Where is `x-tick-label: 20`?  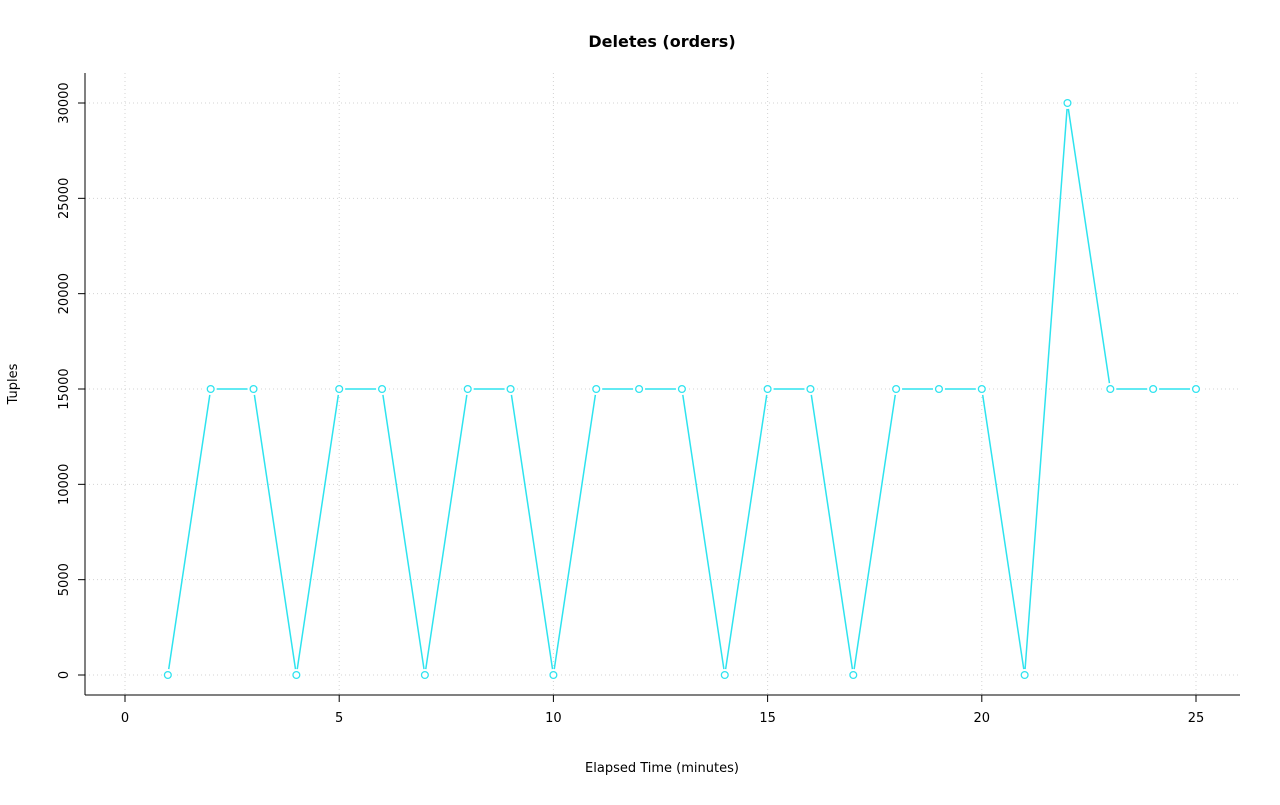 x-tick-label: 20 is located at coordinates (982, 718).